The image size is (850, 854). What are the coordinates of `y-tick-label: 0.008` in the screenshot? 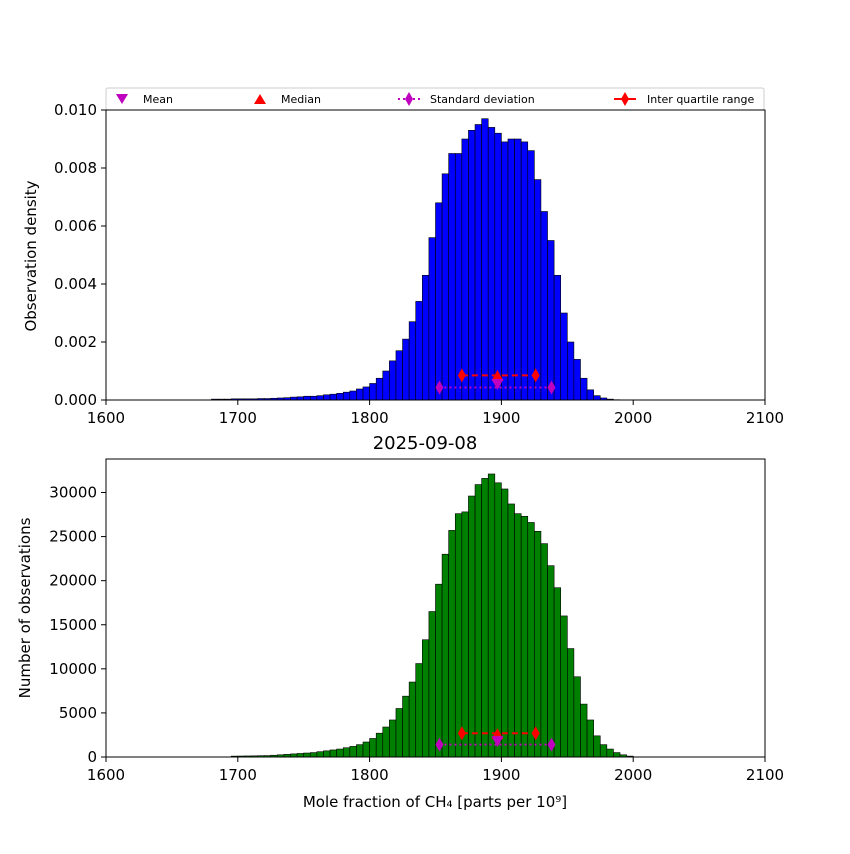 It's located at (75, 168).